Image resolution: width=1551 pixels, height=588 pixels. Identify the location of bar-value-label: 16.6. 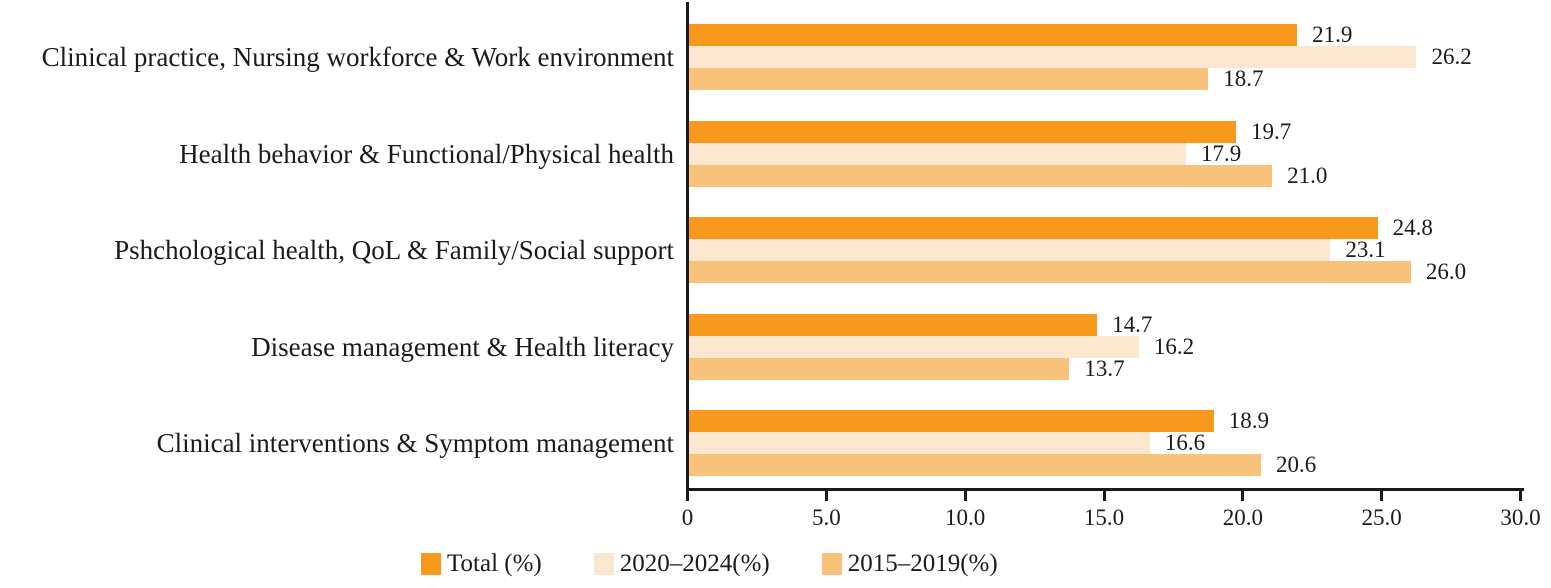
(1185, 442).